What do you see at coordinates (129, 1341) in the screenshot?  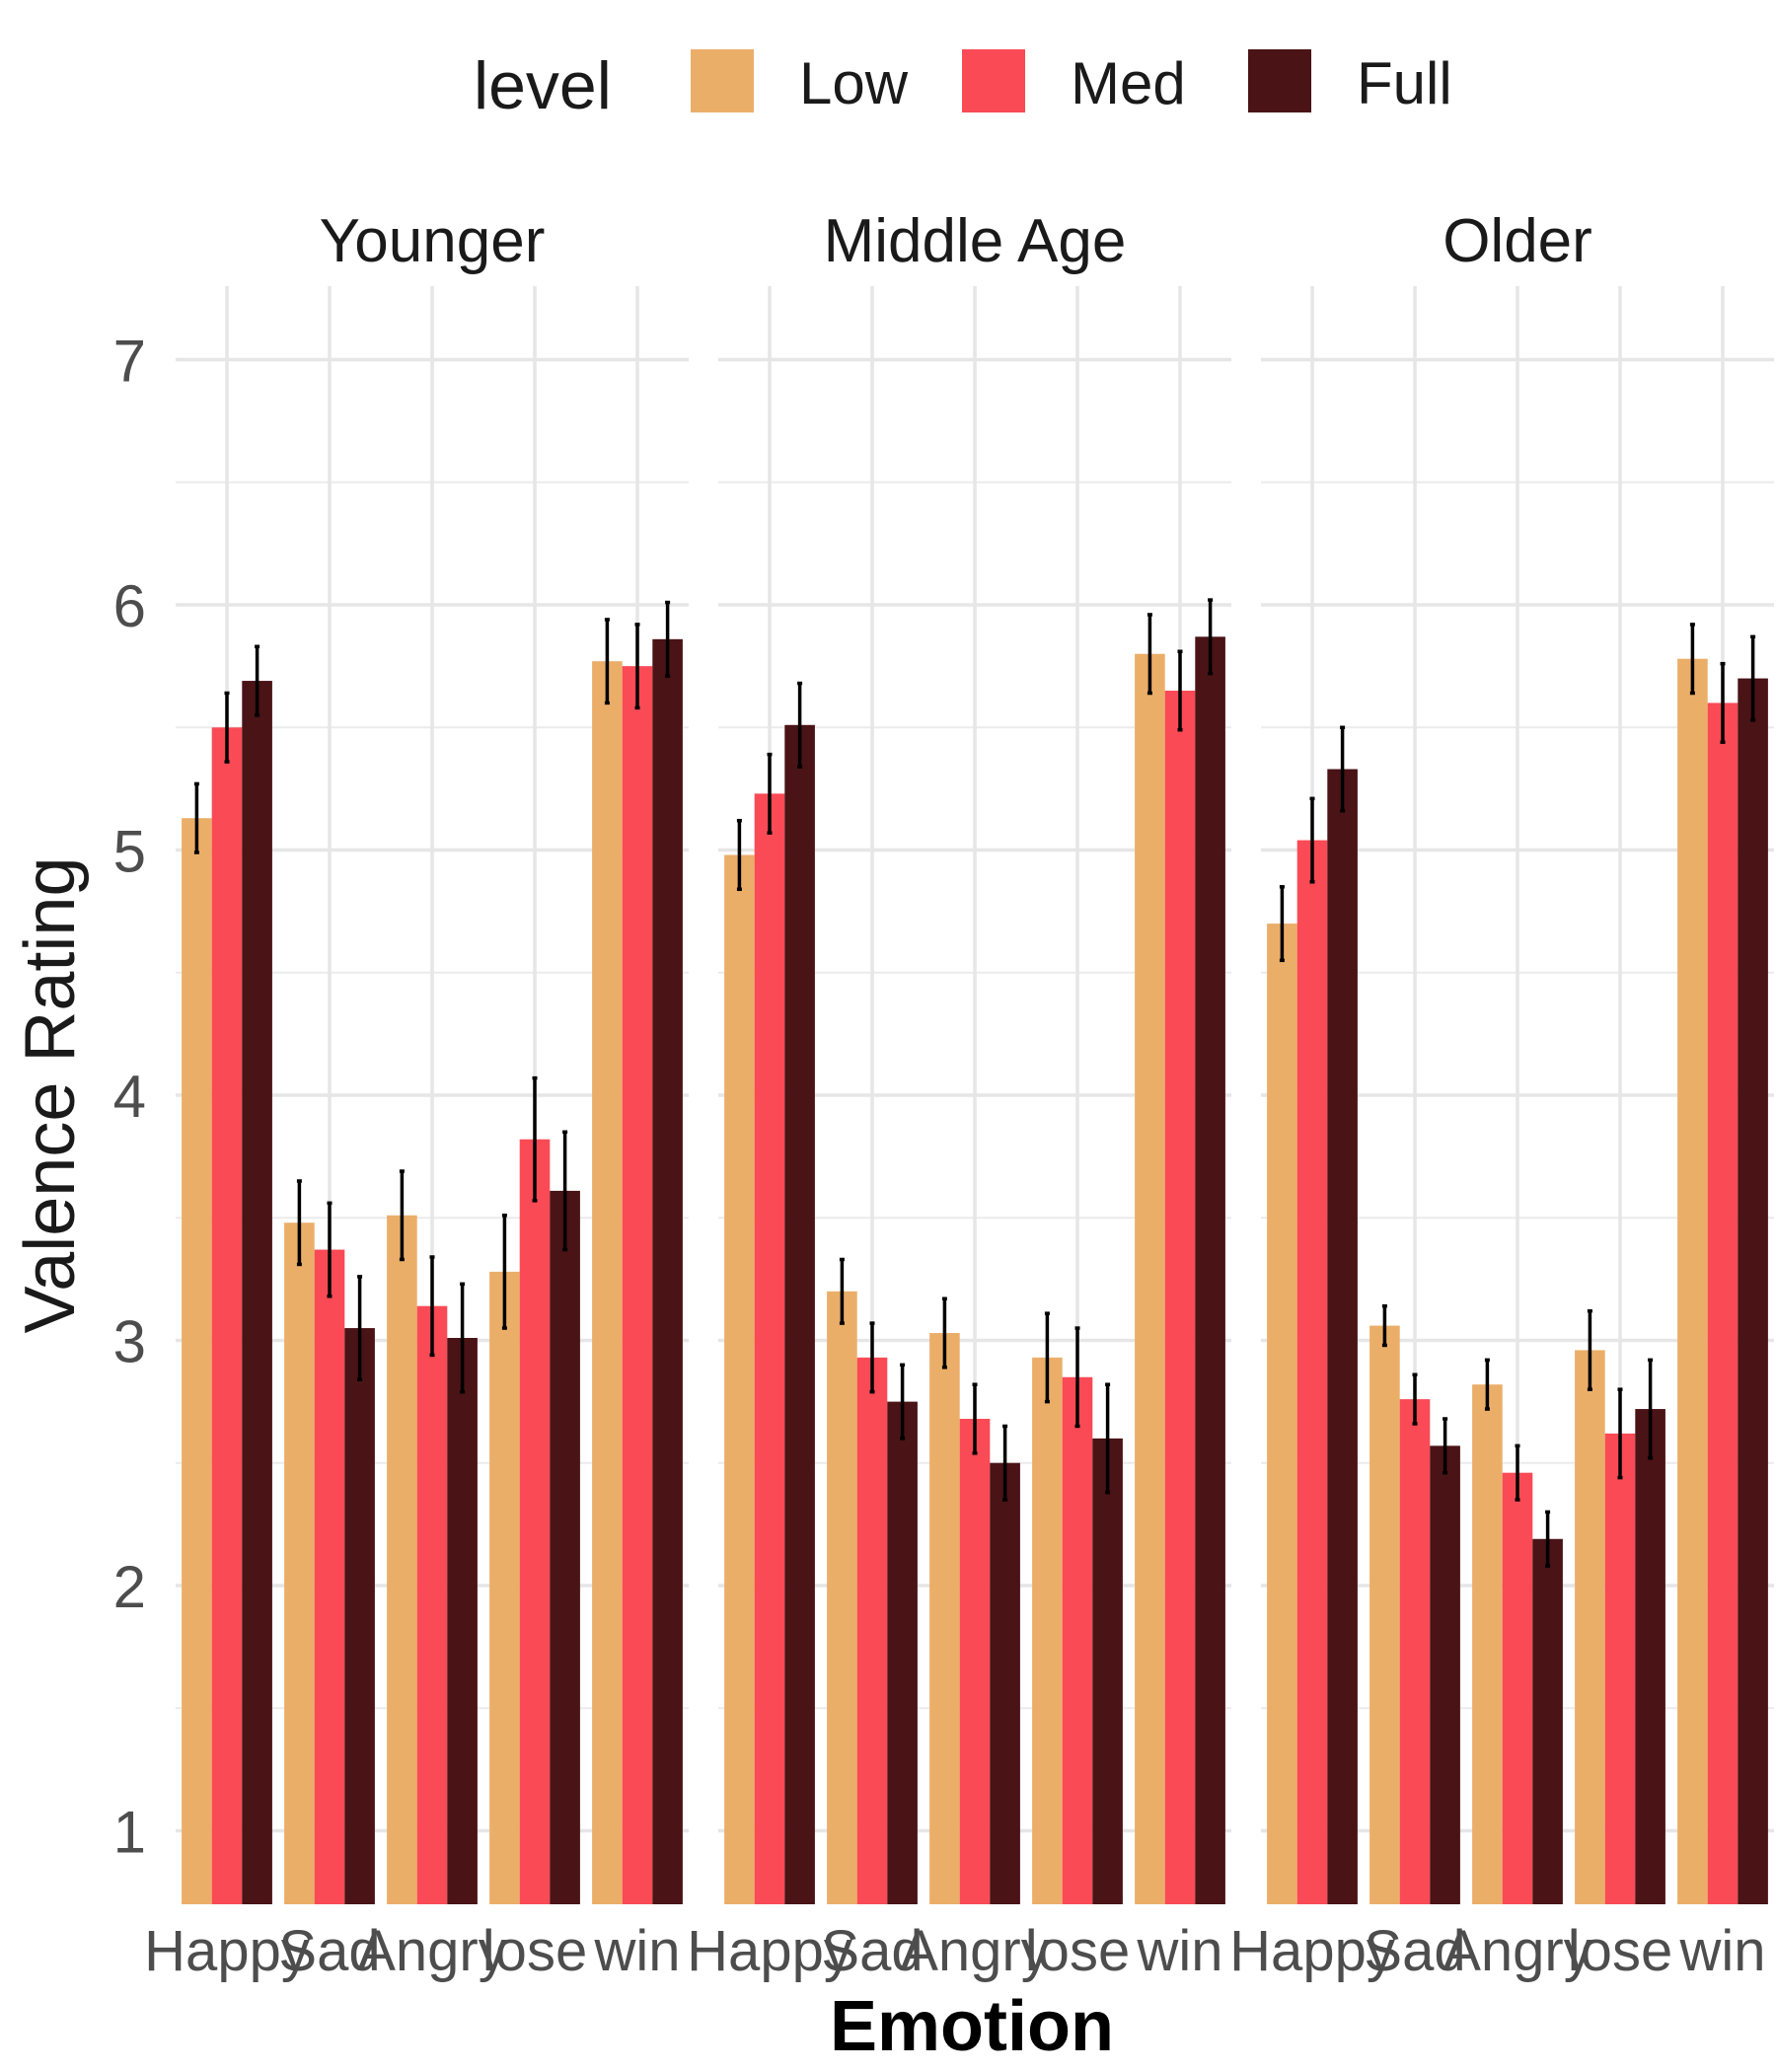 I see `y-tick-label: 3` at bounding box center [129, 1341].